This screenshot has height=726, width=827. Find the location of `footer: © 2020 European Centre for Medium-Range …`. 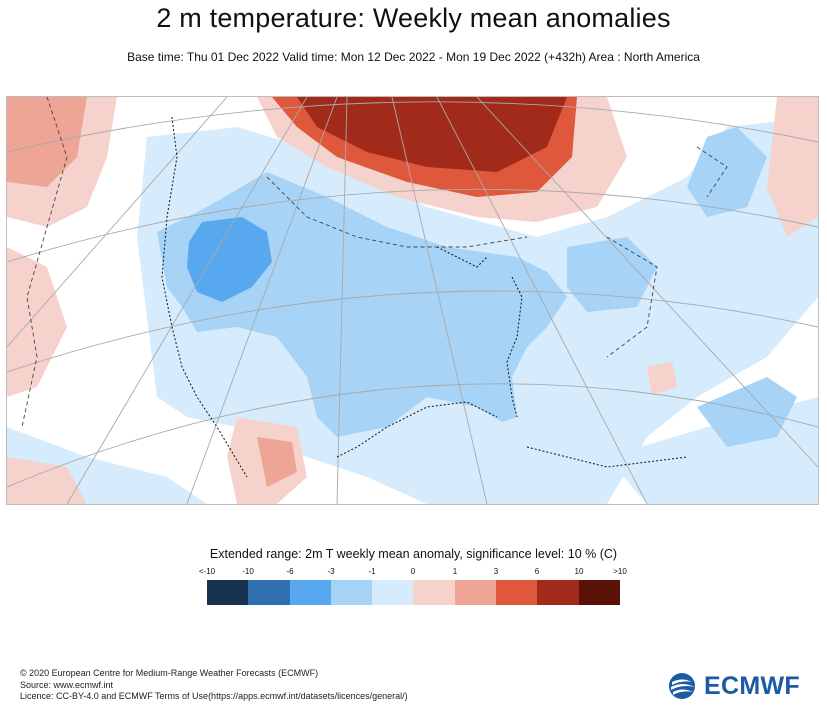

footer: © 2020 European Centre for Medium-Range … is located at coordinates (214, 685).